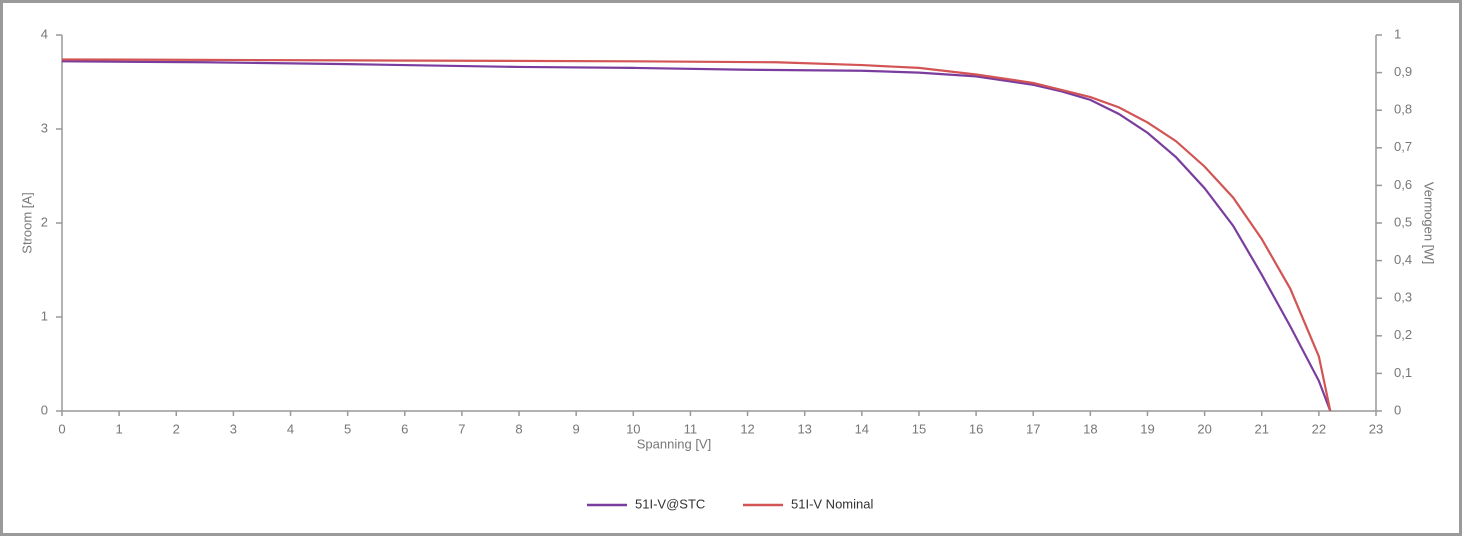  Describe the element at coordinates (461, 428) in the screenshot. I see `x-tick-label: 7` at that location.